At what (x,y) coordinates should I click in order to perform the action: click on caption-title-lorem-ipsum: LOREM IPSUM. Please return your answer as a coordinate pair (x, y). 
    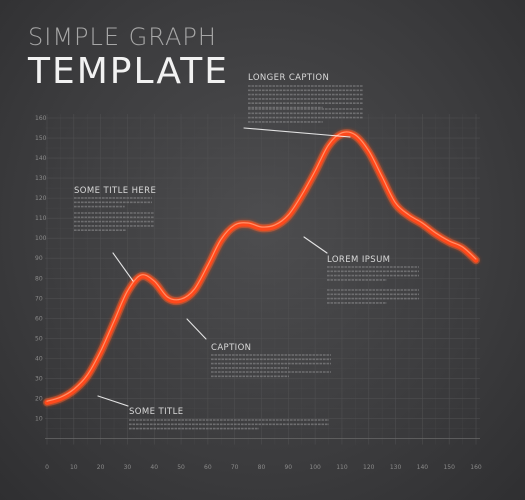
    Looking at the image, I should click on (358, 260).